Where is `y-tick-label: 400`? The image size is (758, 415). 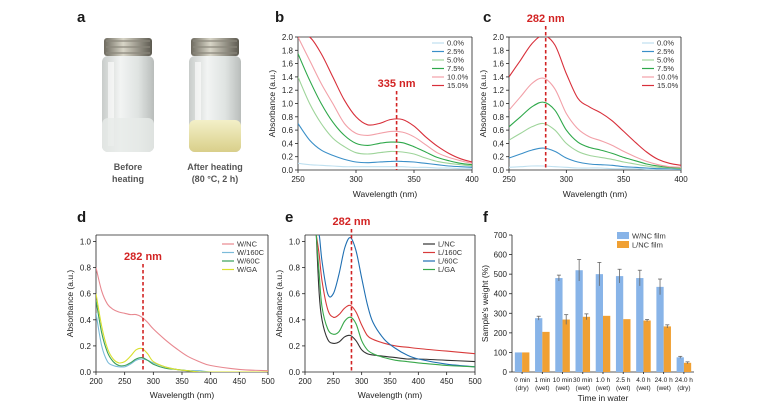
y-tick-label: 400 is located at coordinates (501, 294).